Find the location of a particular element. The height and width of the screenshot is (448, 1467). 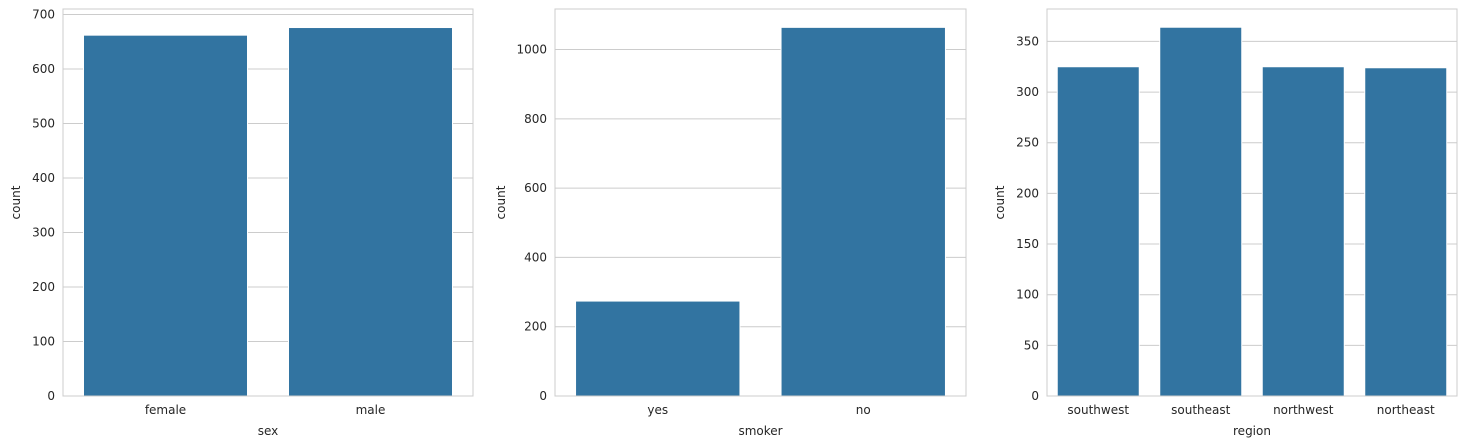

bar-southeast is located at coordinates (1201, 211).